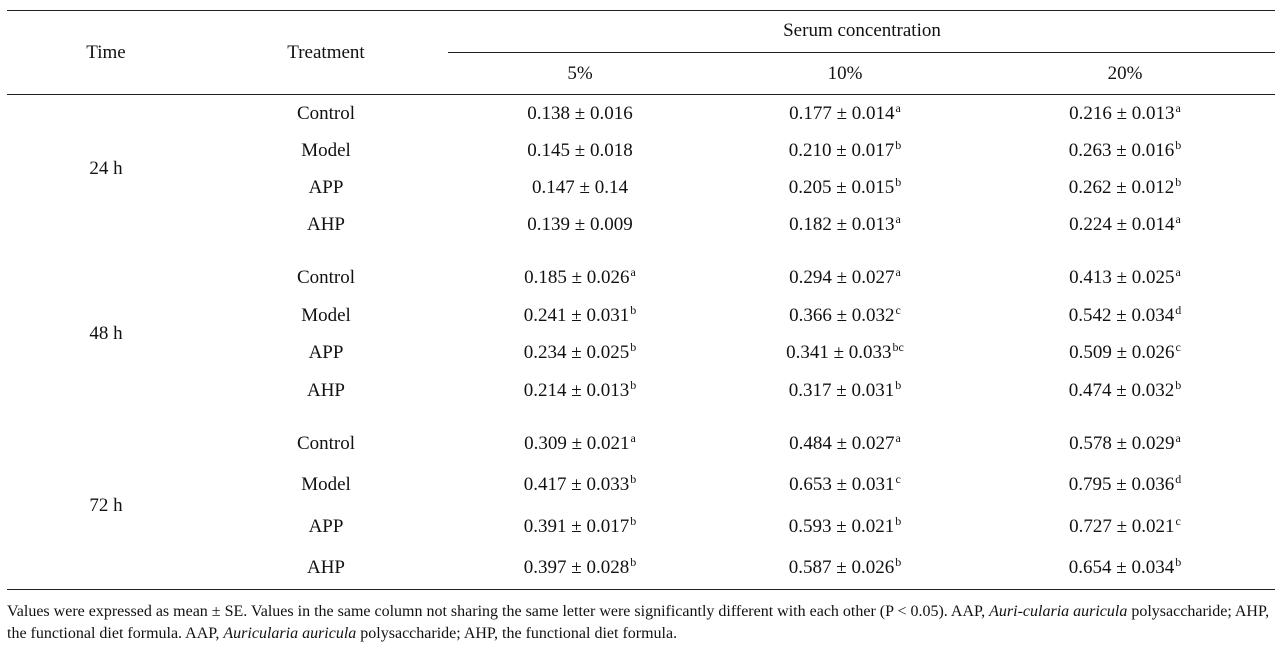 This screenshot has height=649, width=1282. I want to click on table-cell: 0.147 ± 0.14, so click(580, 188).